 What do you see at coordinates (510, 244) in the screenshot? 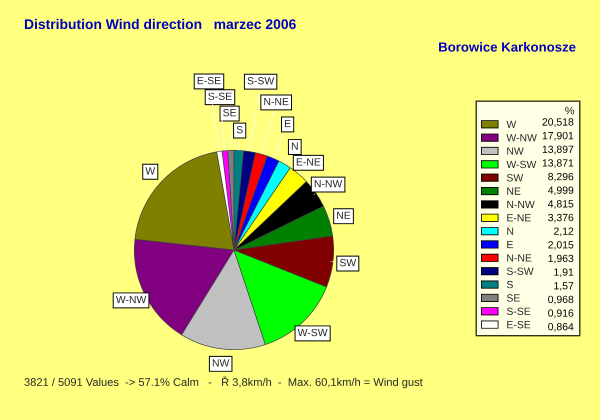
I see `legend-label: E` at bounding box center [510, 244].